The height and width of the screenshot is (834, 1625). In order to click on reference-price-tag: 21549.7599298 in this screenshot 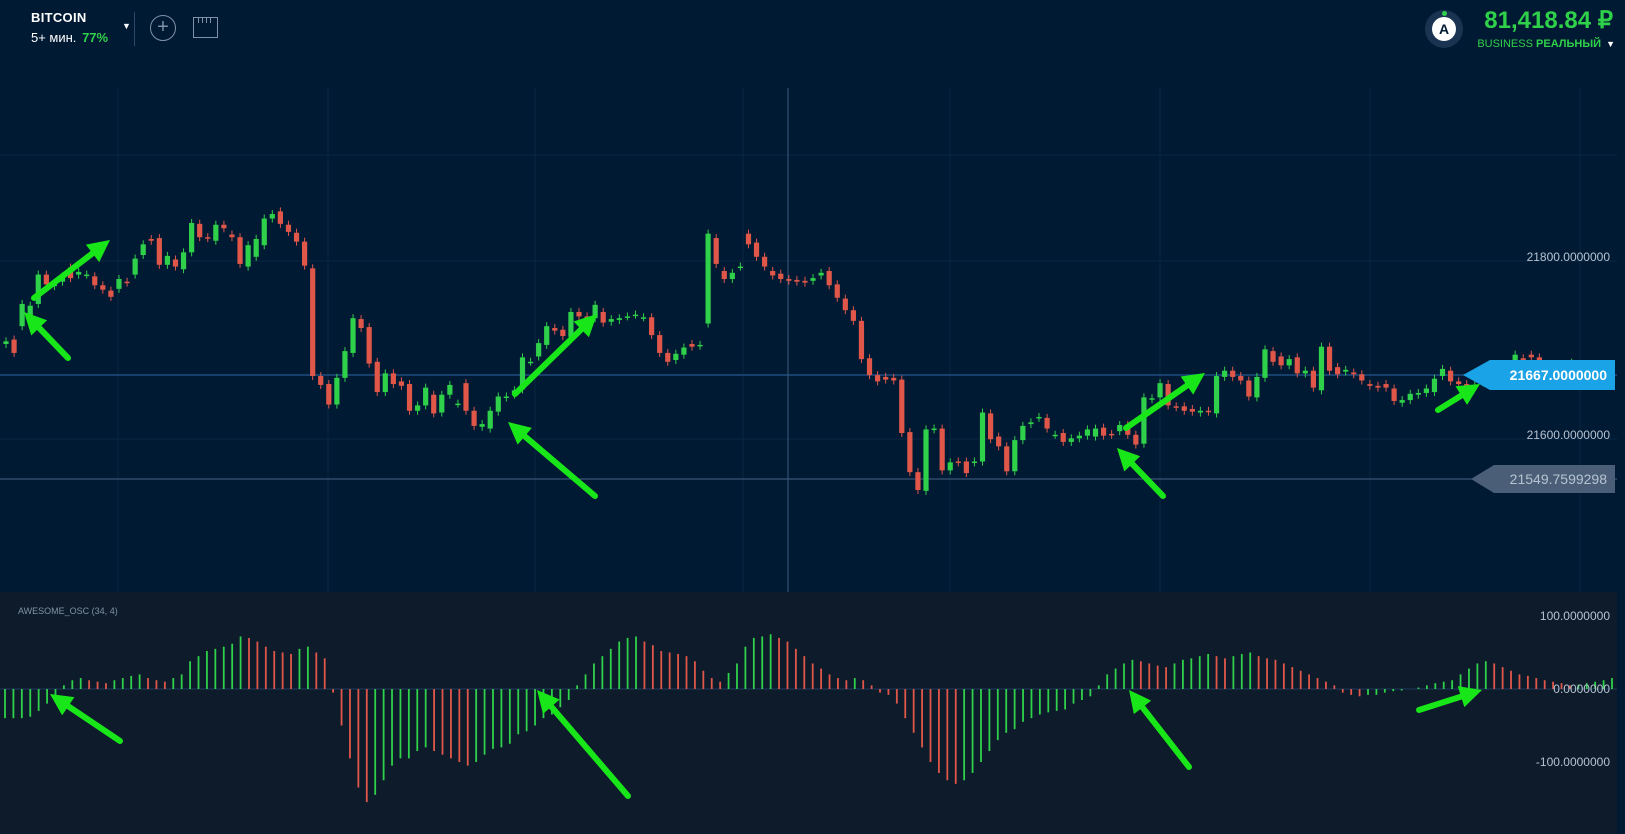, I will do `click(1543, 479)`.